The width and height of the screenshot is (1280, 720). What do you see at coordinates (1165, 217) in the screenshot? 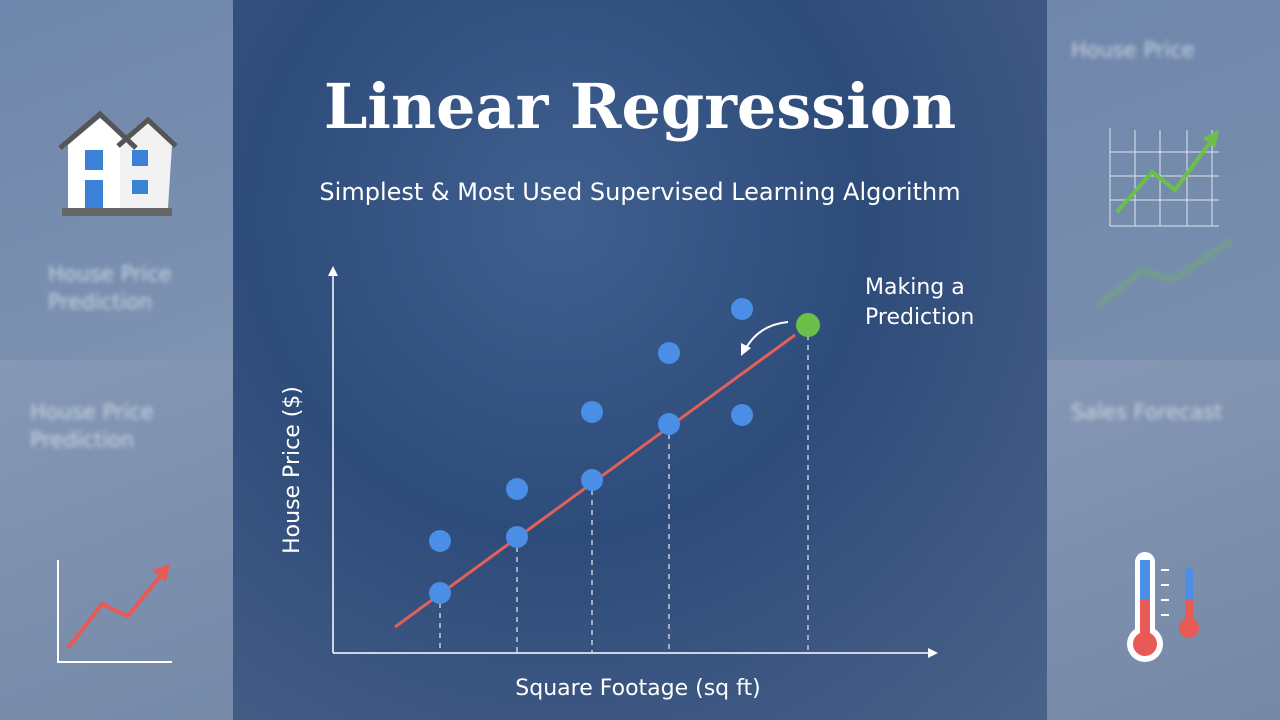
I see `chart-icon` at bounding box center [1165, 217].